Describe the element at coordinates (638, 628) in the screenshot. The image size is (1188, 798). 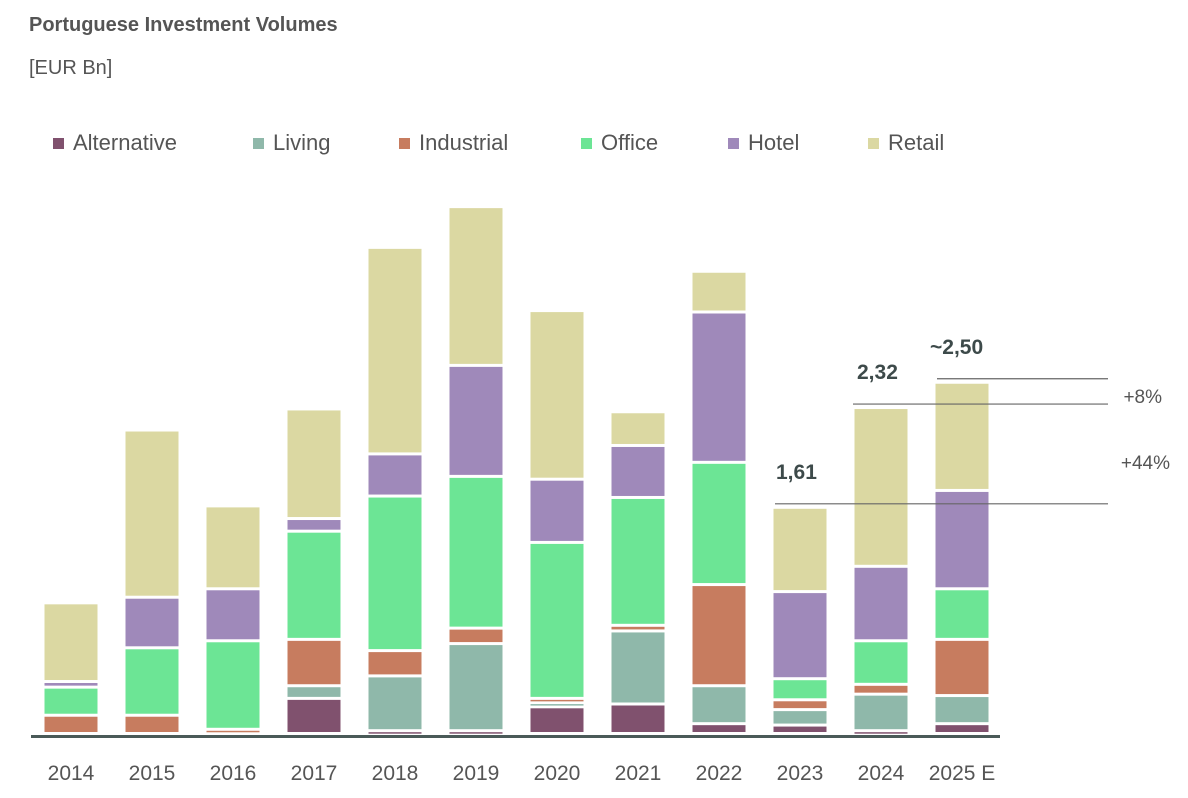
I see `bar-segment-industrial-2021` at that location.